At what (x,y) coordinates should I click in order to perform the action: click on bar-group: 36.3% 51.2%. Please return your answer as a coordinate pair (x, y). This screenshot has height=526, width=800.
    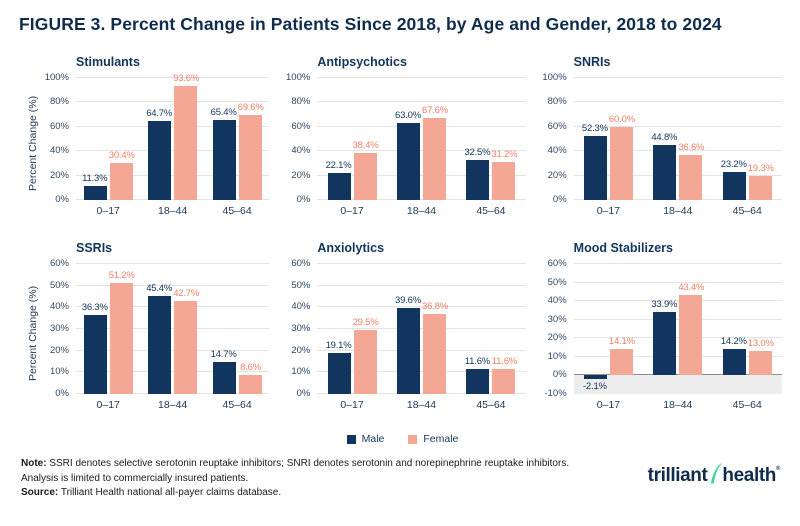
    Looking at the image, I should click on (108, 329).